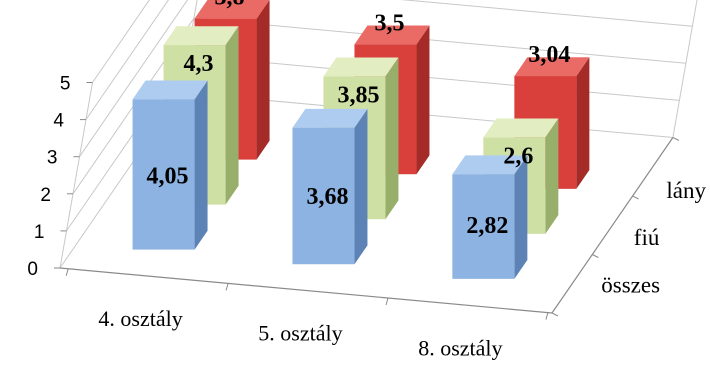  Describe the element at coordinates (487, 226) in the screenshot. I see `data-label: 2,82` at that location.